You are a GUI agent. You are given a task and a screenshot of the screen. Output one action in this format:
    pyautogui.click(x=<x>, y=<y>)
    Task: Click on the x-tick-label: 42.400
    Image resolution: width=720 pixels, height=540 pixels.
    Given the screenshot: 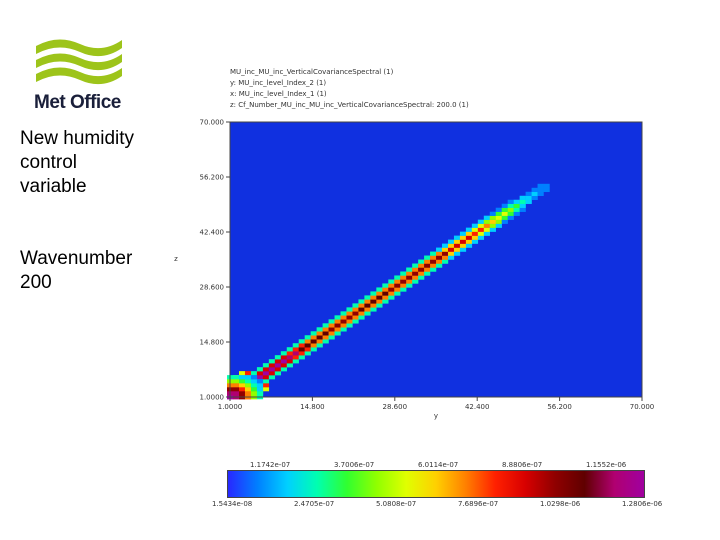 What is the action you would take?
    pyautogui.click(x=477, y=407)
    